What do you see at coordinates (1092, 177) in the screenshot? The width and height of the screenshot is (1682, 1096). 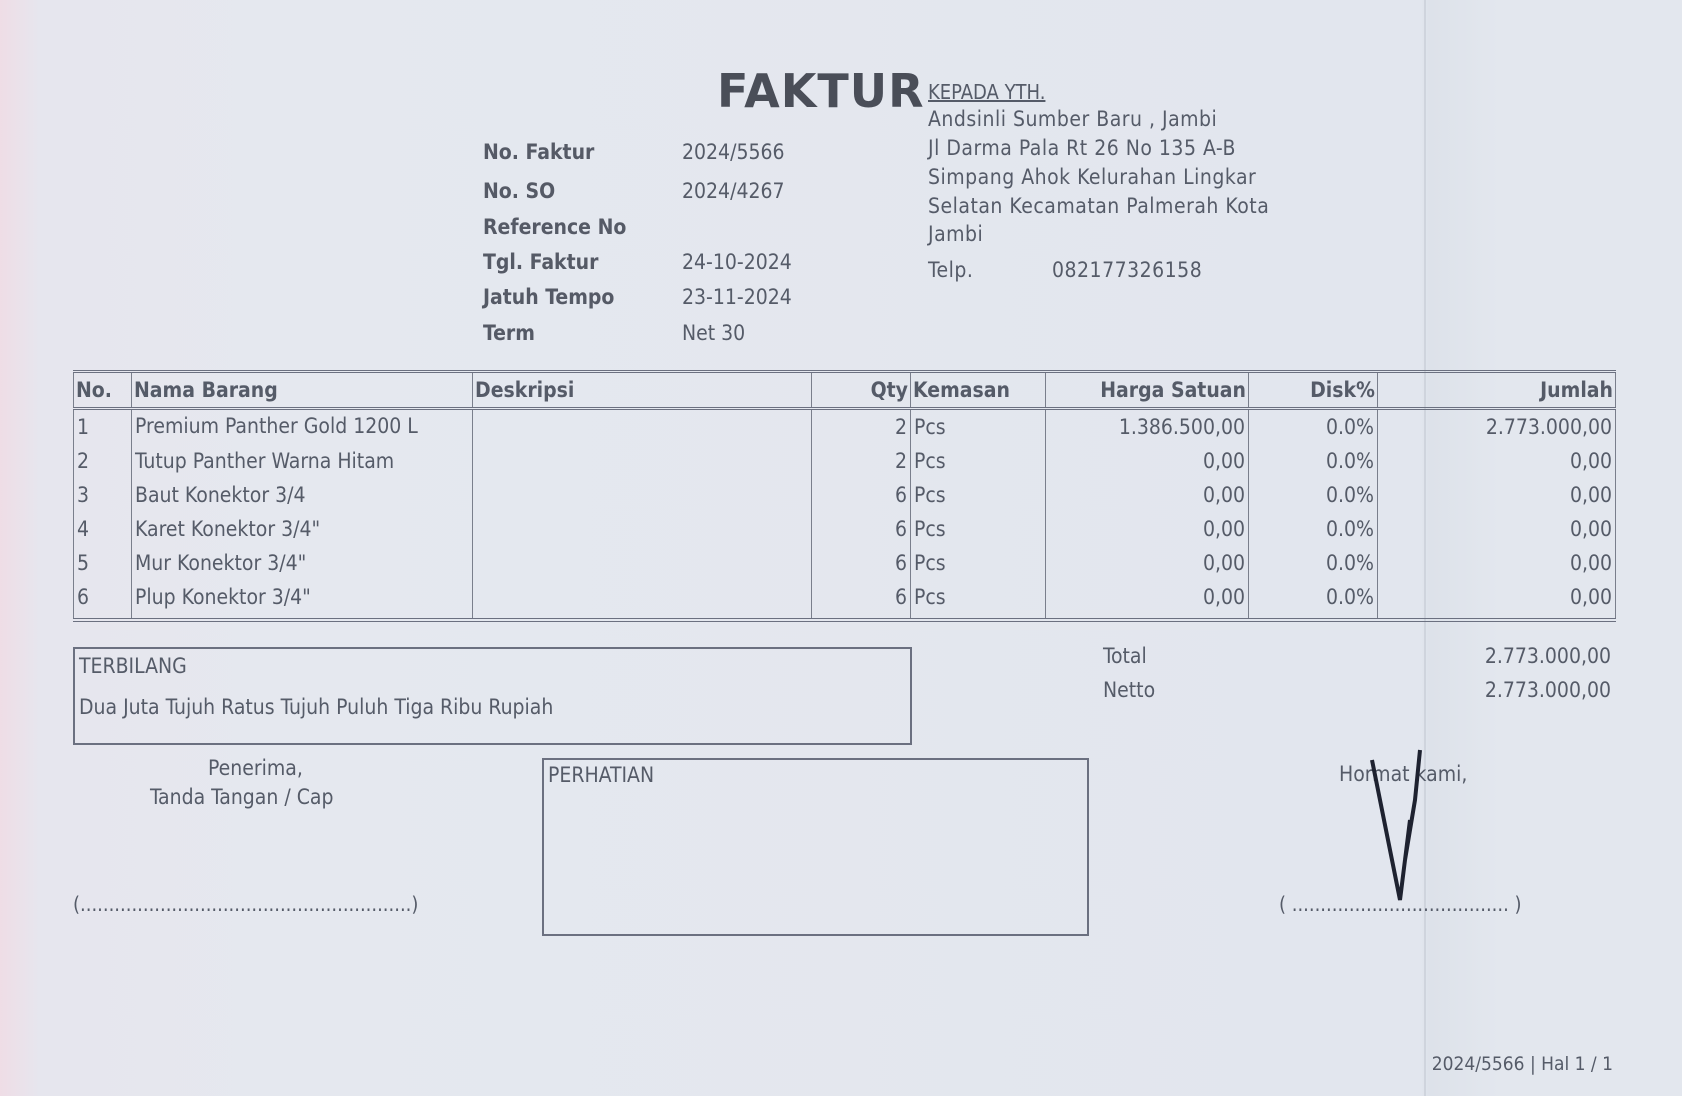 I see `address-line: Simpang Ahok Kelurahan Lingkar` at bounding box center [1092, 177].